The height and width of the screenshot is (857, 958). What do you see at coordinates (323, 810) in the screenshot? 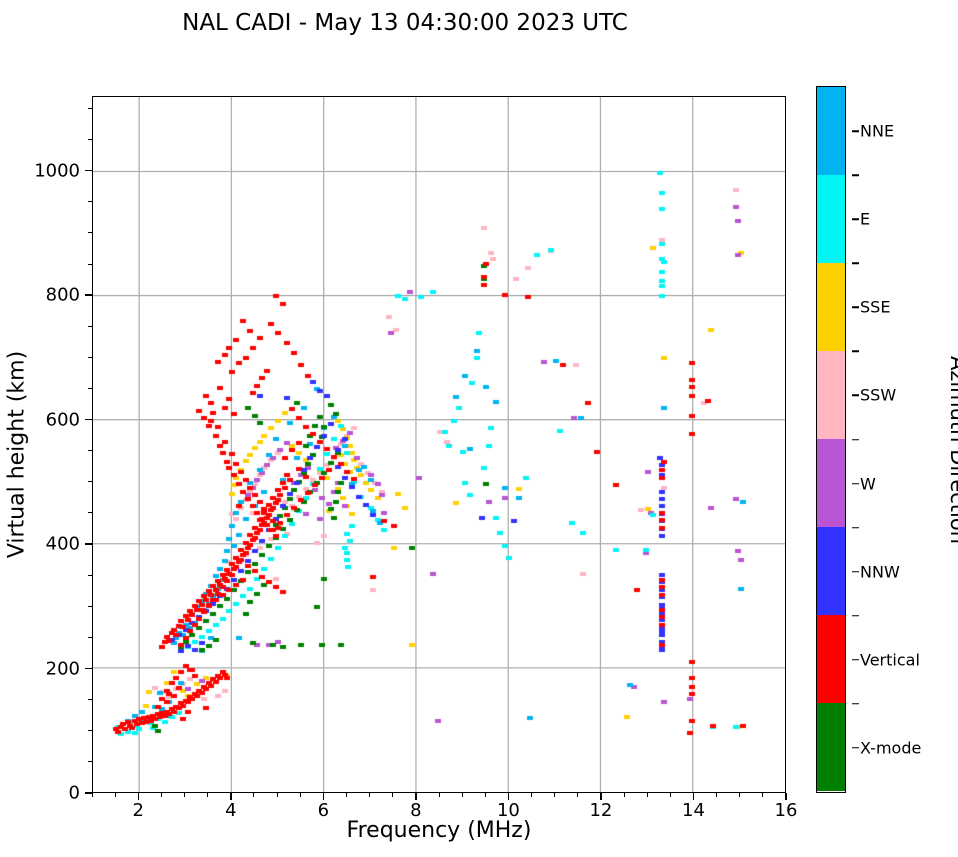
I see `x-tick-label: 6` at bounding box center [323, 810].